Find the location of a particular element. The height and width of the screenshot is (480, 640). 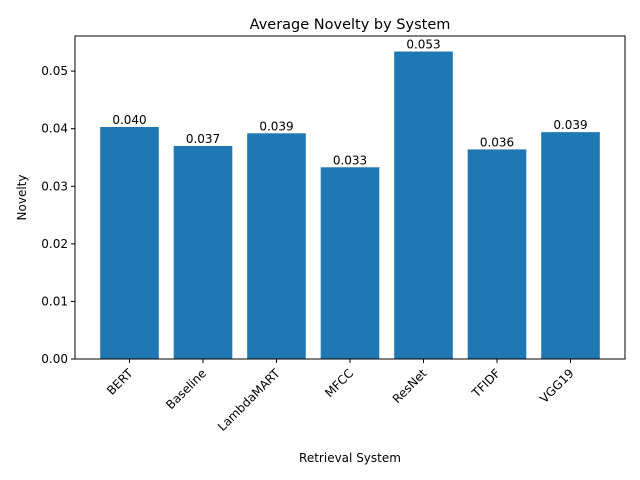

x-tick-label-lambdamart: LambdaMART is located at coordinates (249, 400).